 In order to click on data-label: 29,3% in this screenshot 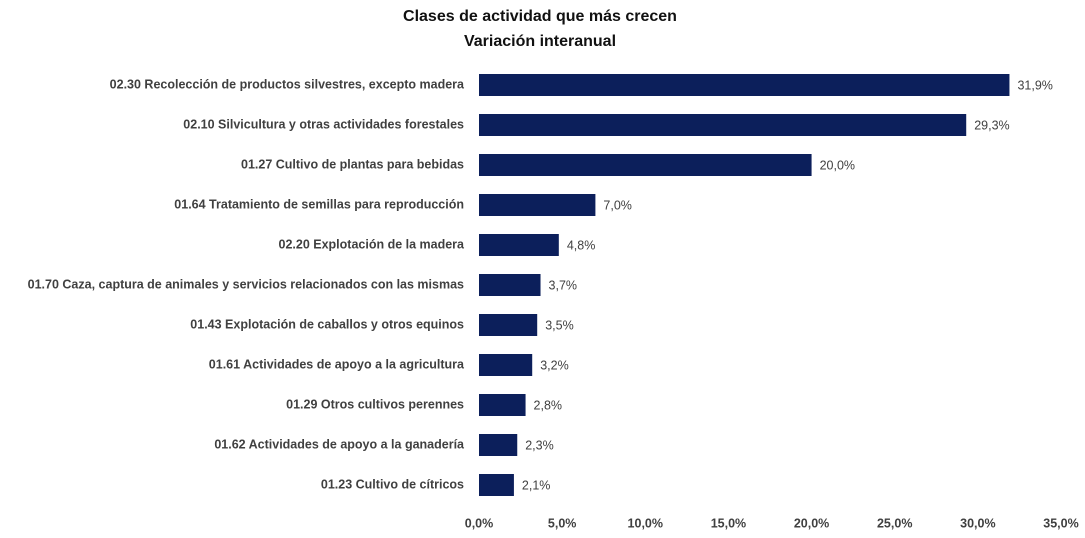, I will do `click(991, 125)`.